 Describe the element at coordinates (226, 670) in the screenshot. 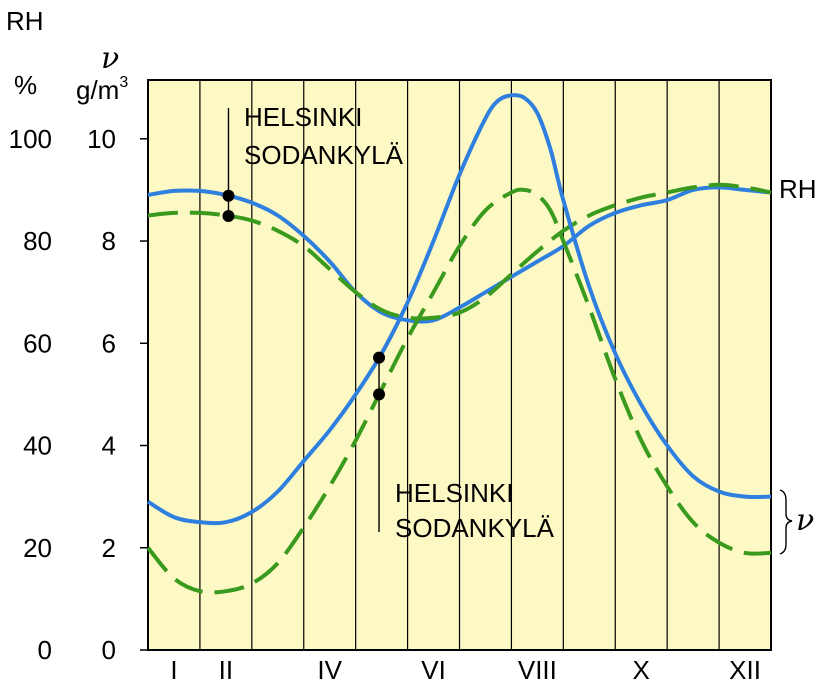

I see `x-tick-label: II` at that location.